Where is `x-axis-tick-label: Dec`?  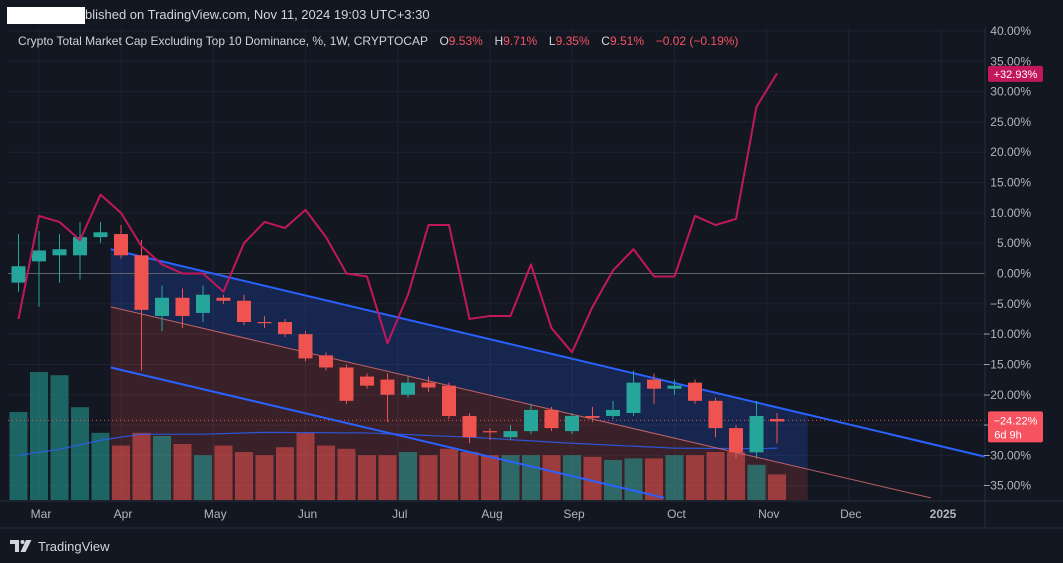 x-axis-tick-label: Dec is located at coordinates (850, 514).